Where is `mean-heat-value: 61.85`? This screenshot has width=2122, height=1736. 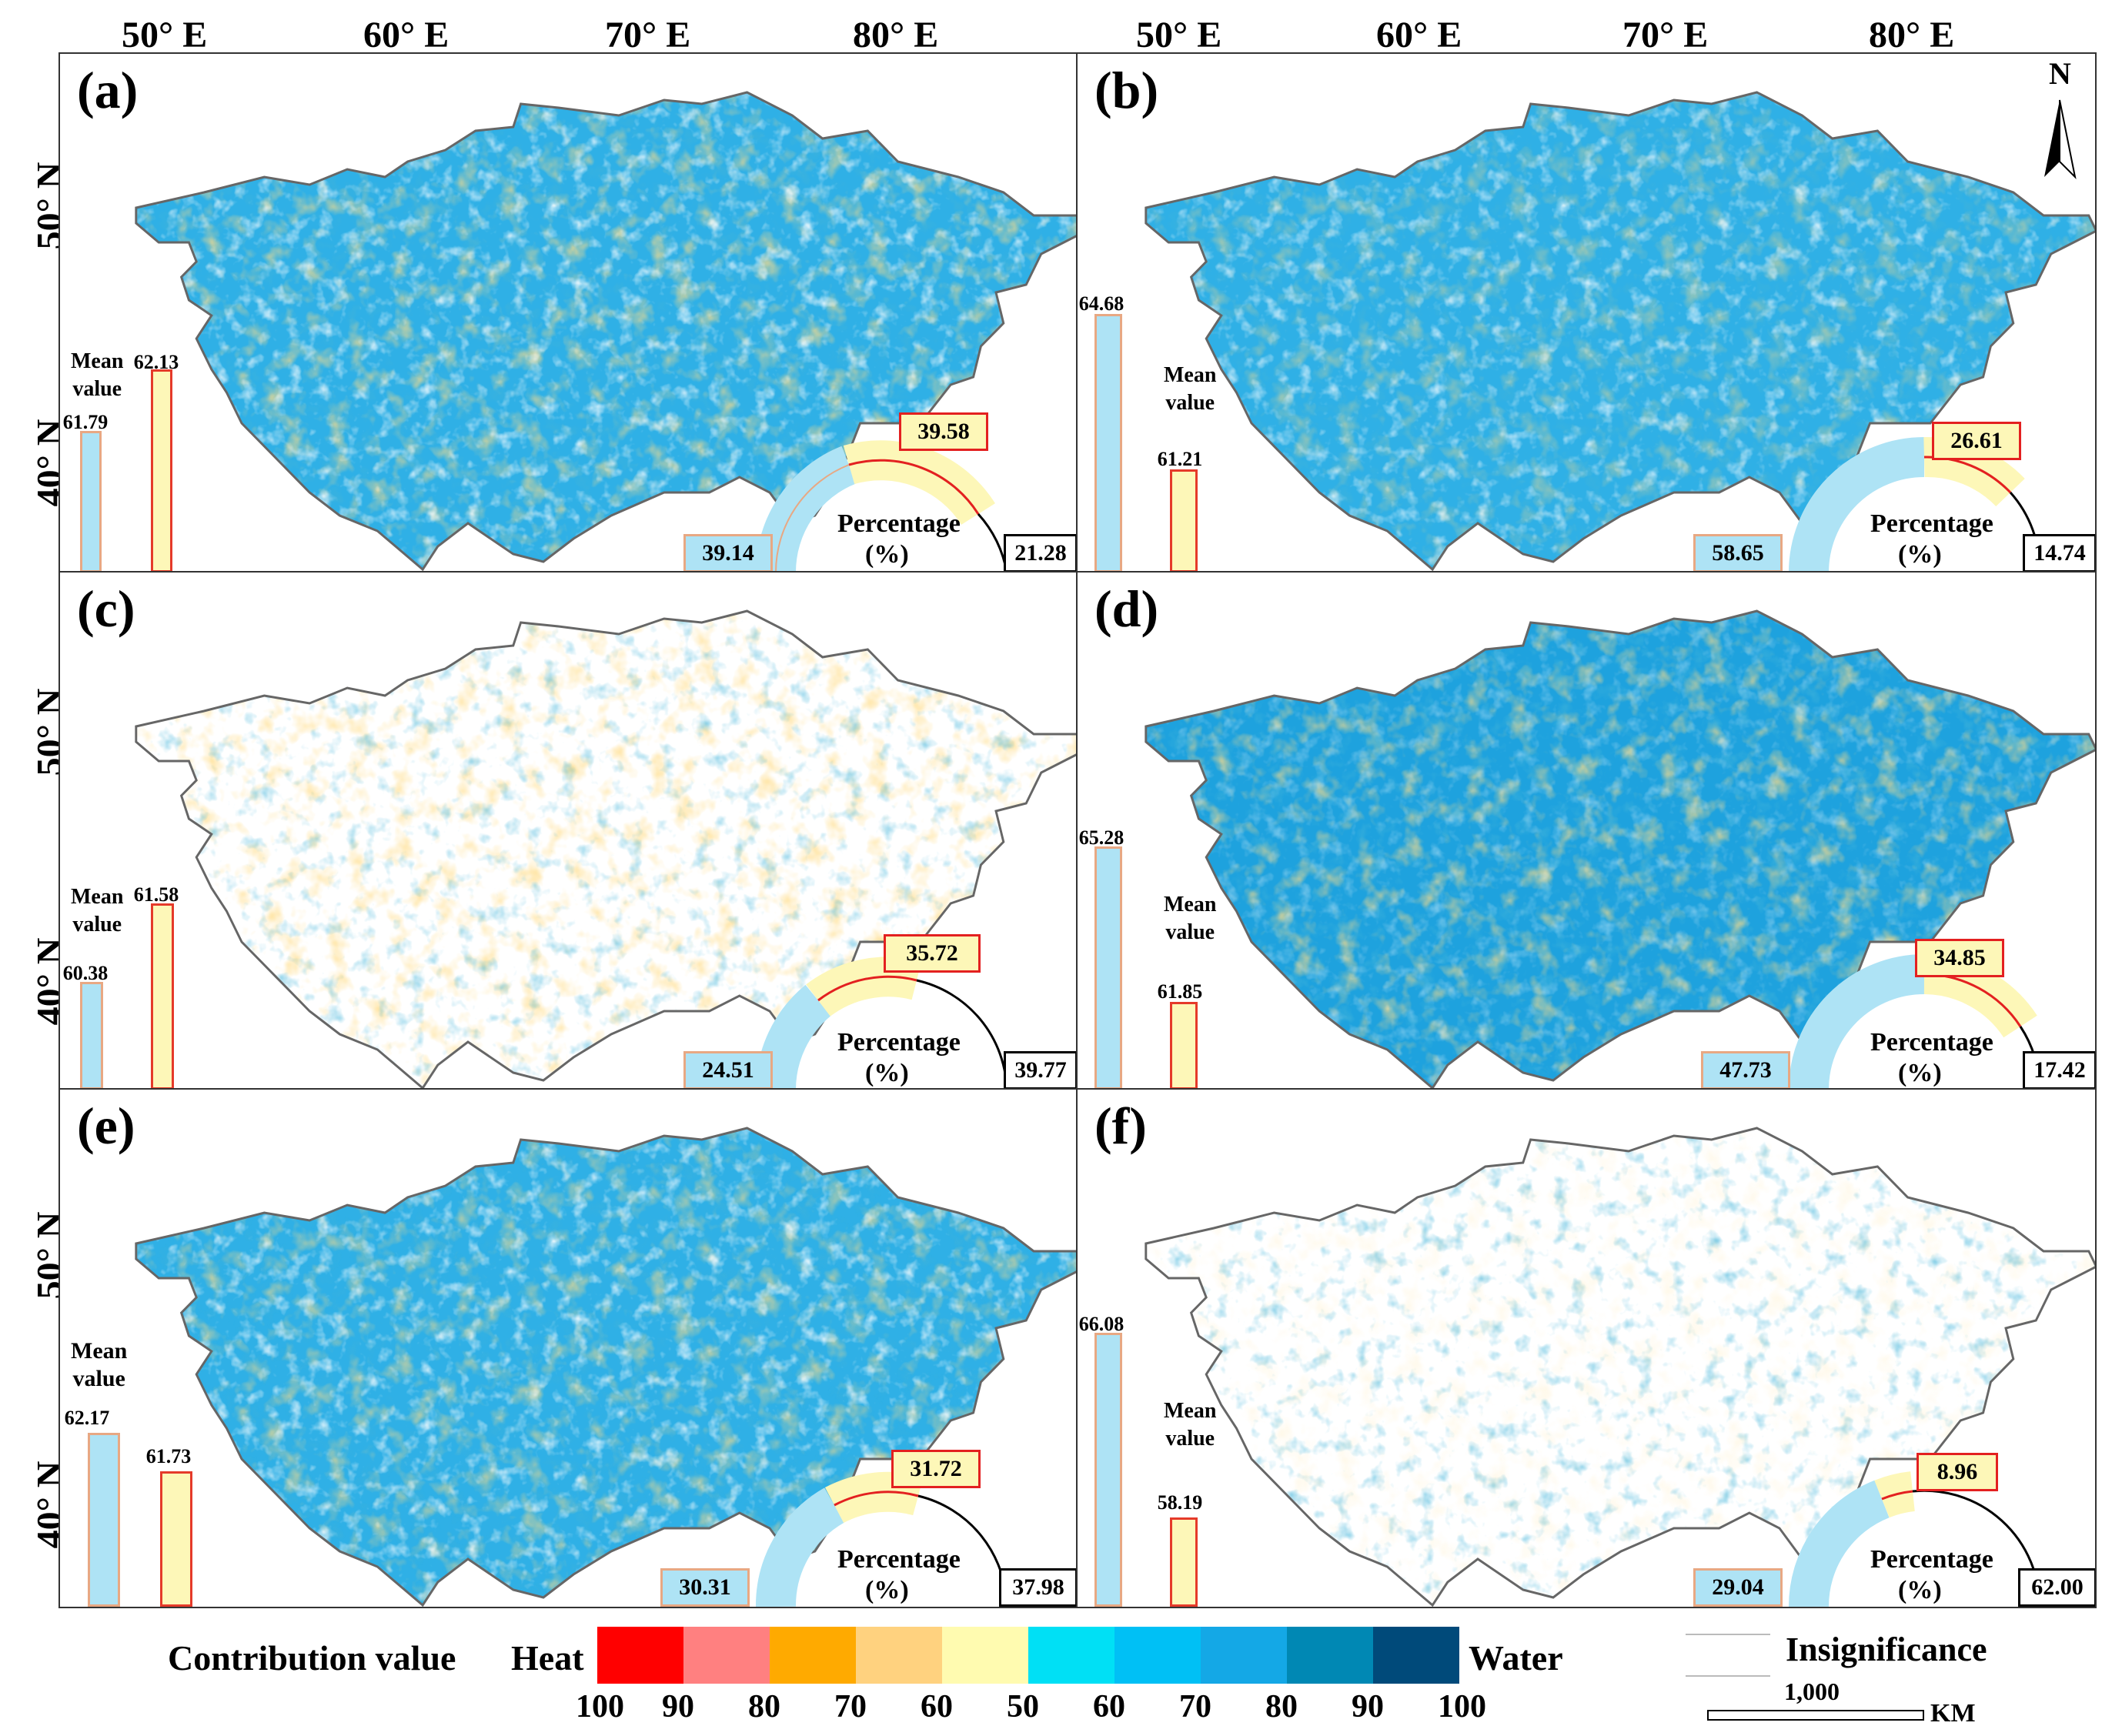 mean-heat-value: 61.85 is located at coordinates (1180, 991).